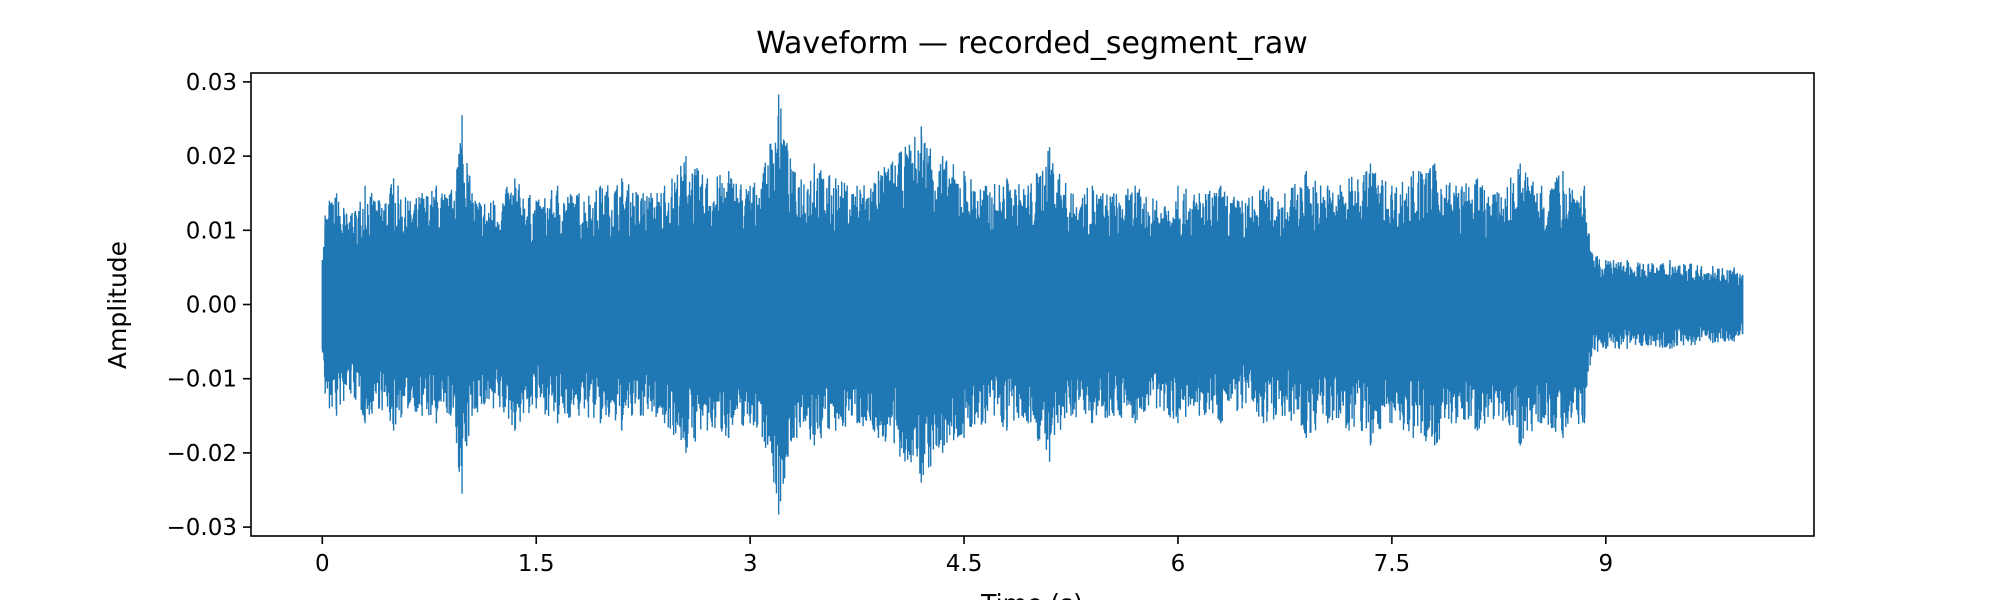 The height and width of the screenshot is (600, 2000). I want to click on y-axis-label: Amplitude, so click(117, 305).